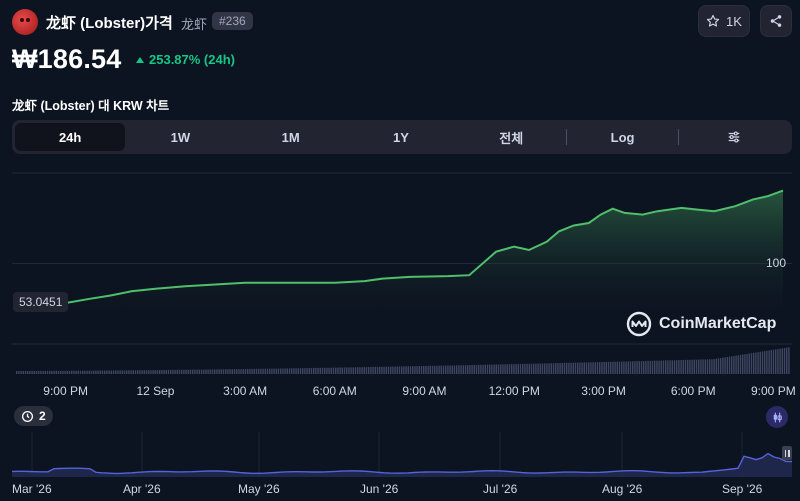  I want to click on navigator-x-label: May '26, so click(259, 489).